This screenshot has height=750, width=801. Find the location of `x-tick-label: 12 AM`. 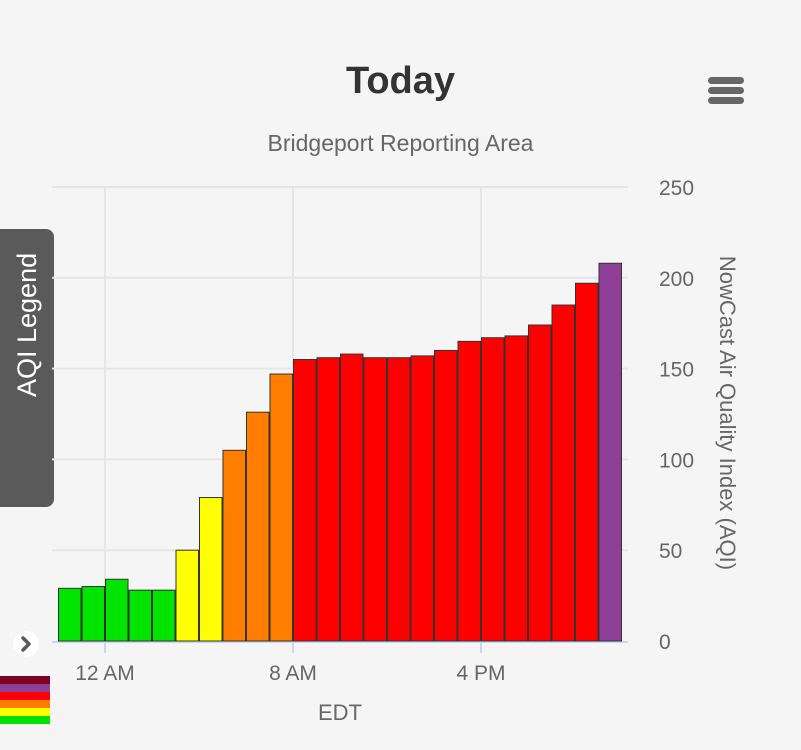

x-tick-label: 12 AM is located at coordinates (105, 673).